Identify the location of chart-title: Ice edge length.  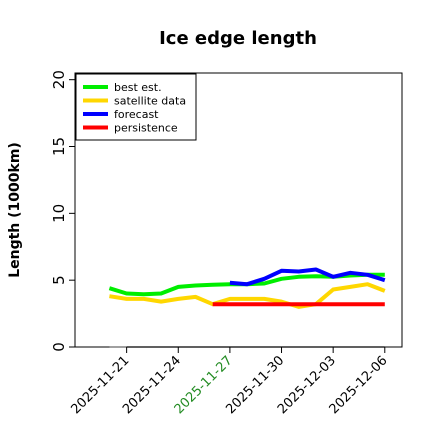
(238, 38).